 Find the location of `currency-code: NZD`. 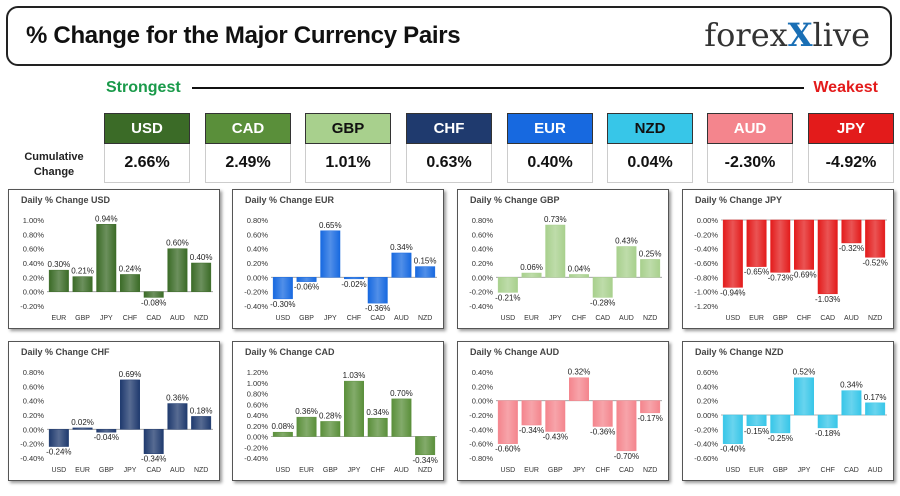

currency-code: NZD is located at coordinates (650, 128).